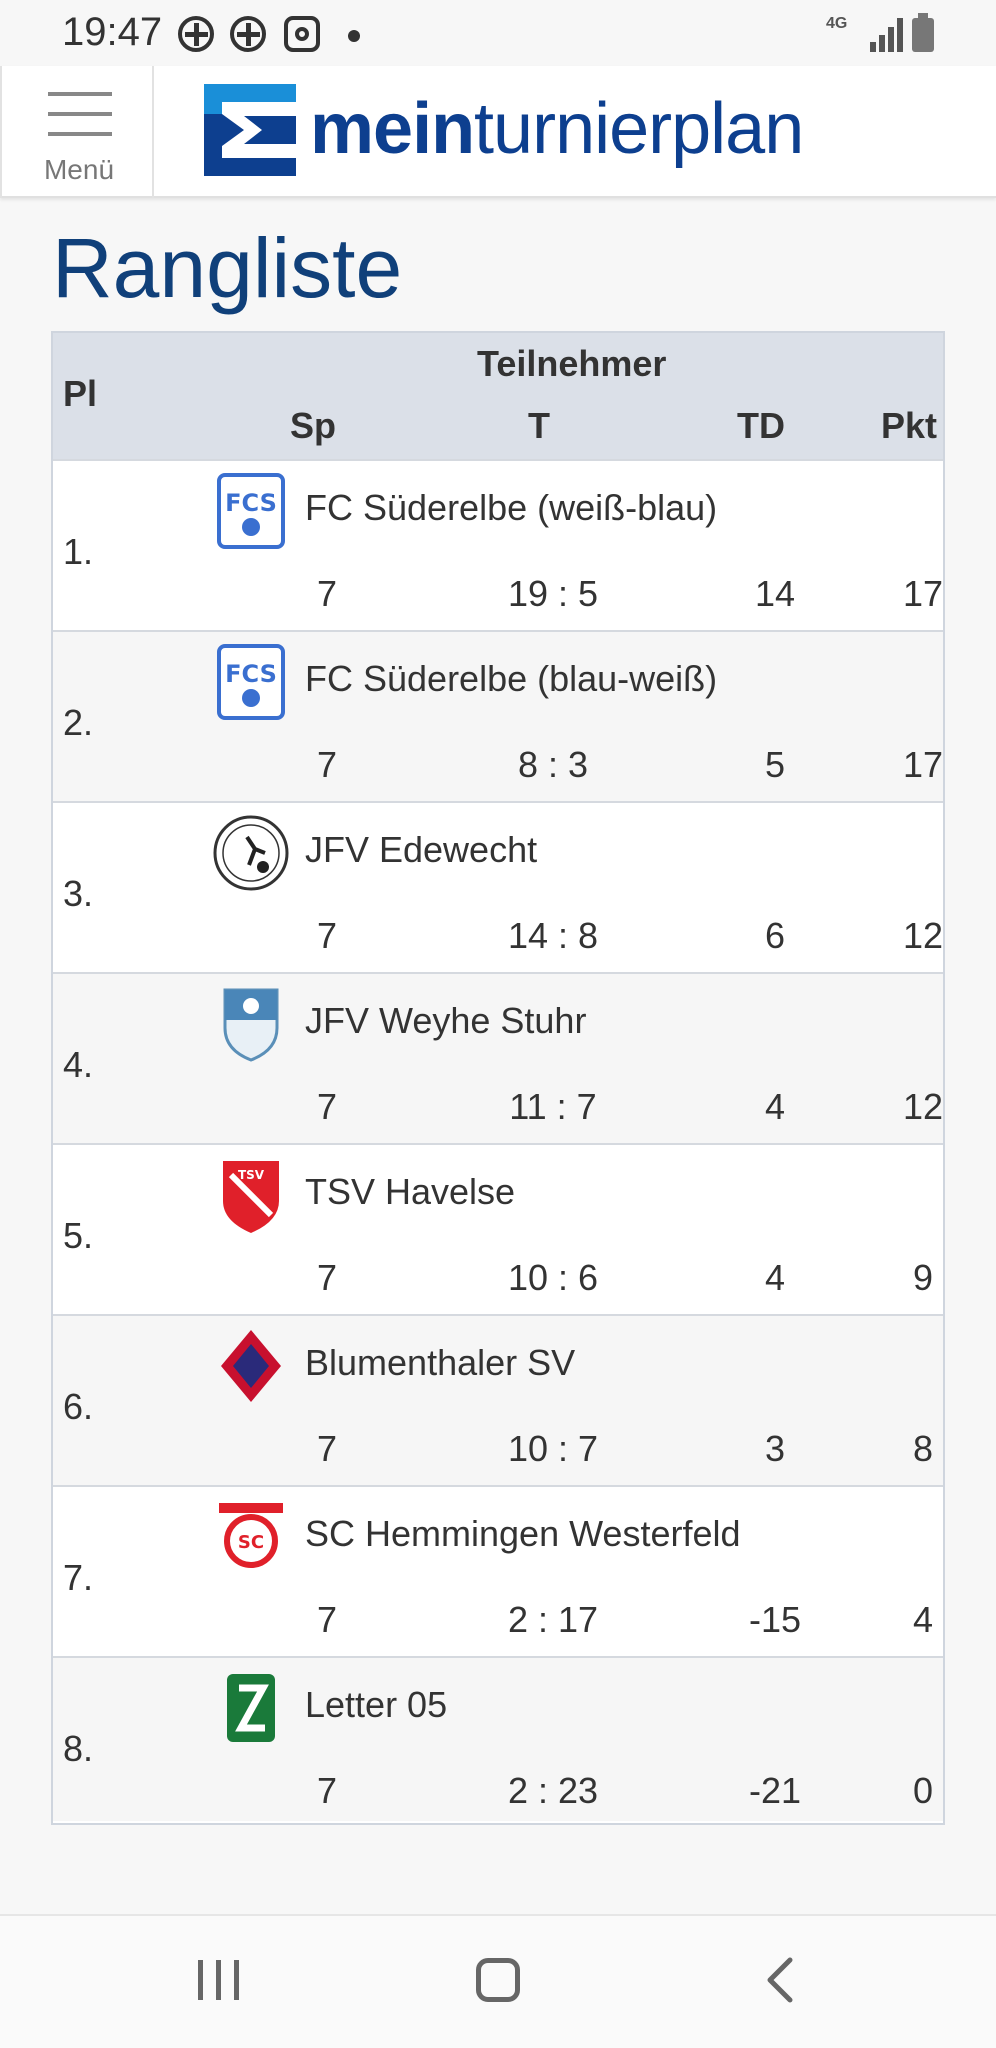 The width and height of the screenshot is (996, 2048). Describe the element at coordinates (251, 1708) in the screenshot. I see `letter-05-logo-icon` at that location.